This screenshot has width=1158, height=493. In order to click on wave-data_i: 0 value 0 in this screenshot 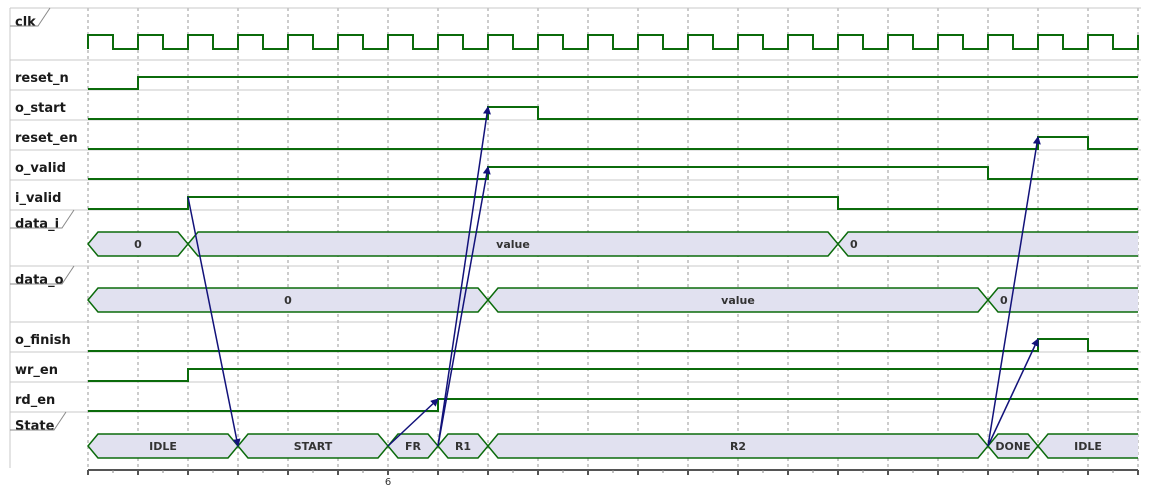, I will do `click(613, 244)`.